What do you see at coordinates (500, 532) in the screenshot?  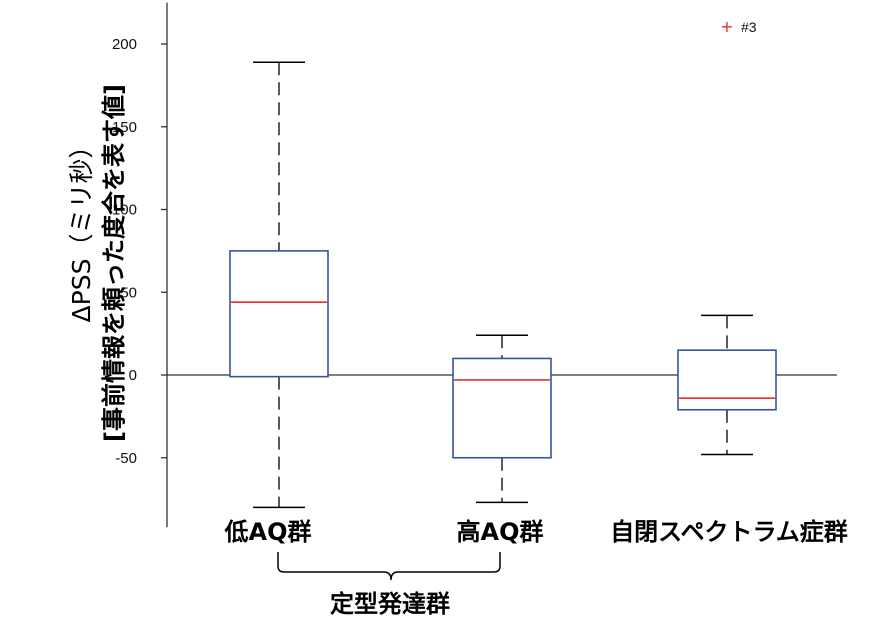 I see `category-label-high-aq: 高AQ群` at bounding box center [500, 532].